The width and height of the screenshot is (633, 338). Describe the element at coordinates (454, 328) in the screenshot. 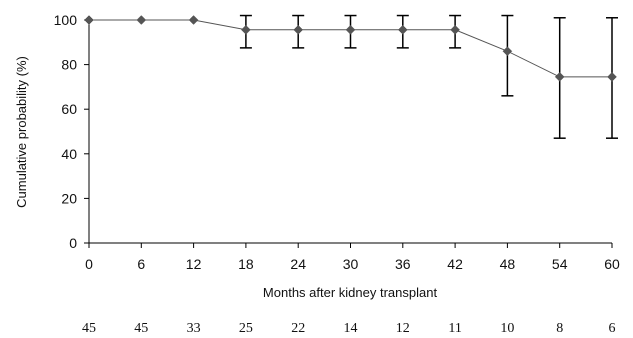

I see `at-risk-count: 11` at that location.